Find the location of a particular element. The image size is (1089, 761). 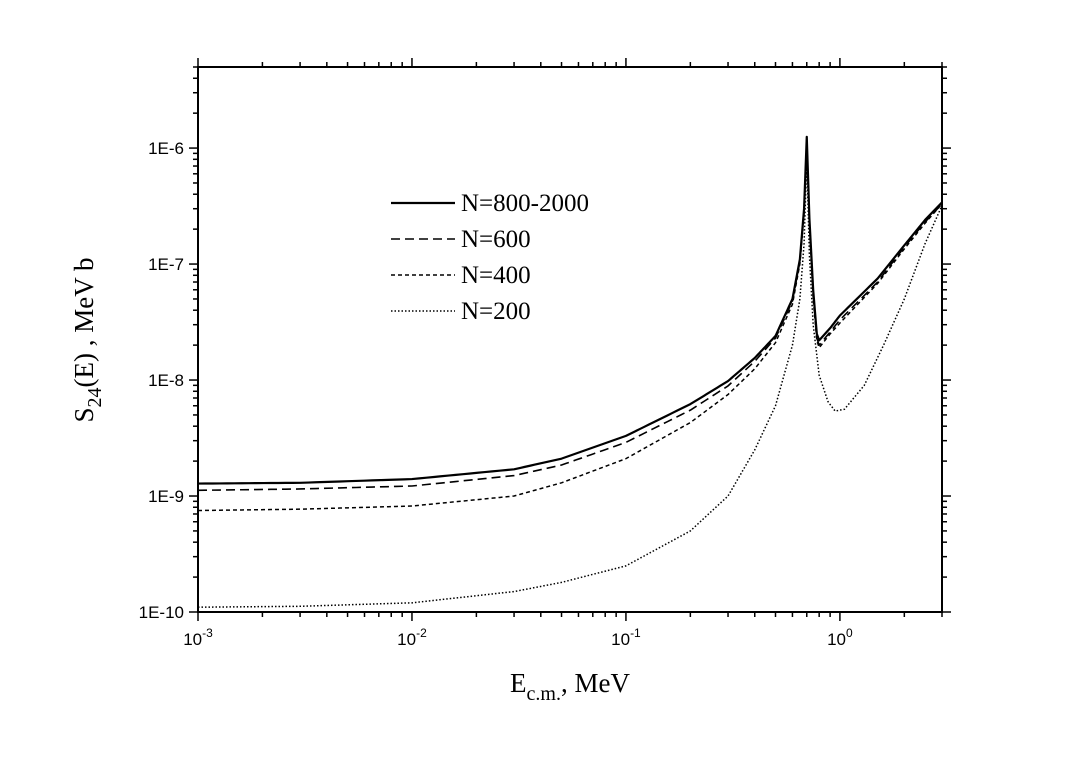

legend-label: N=800-2000 is located at coordinates (525, 203).